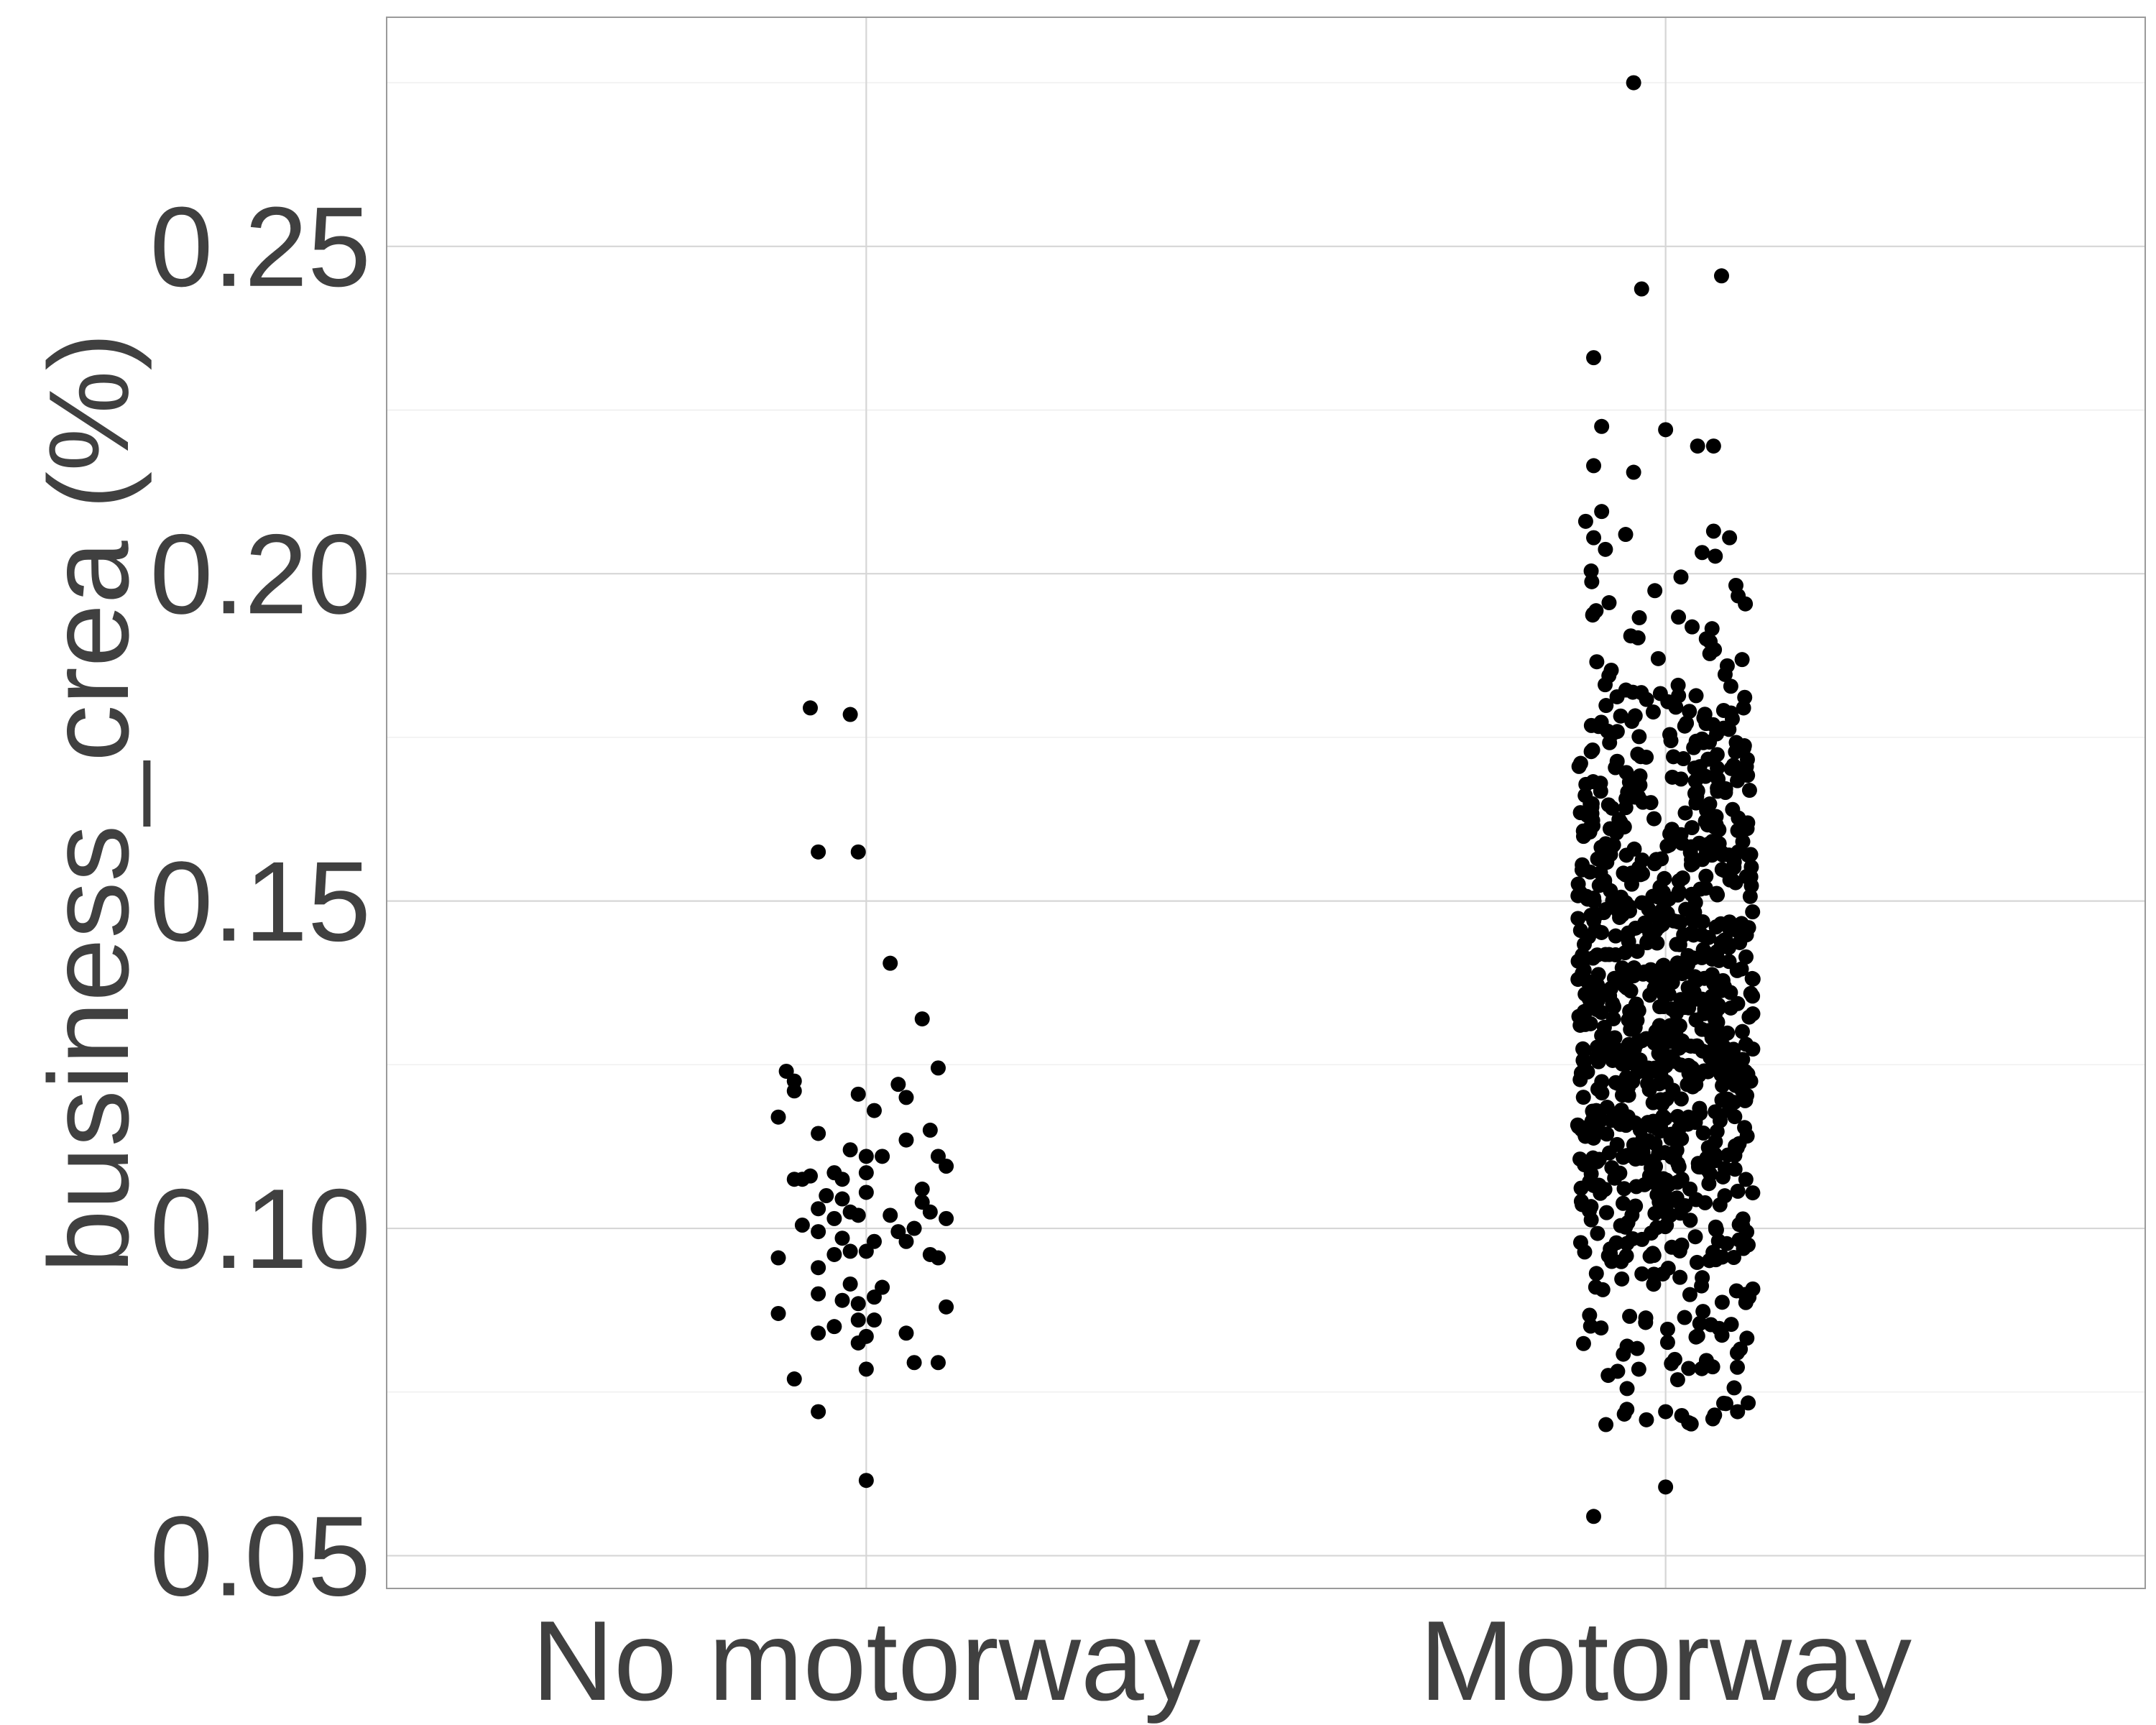  Describe the element at coordinates (89, 803) in the screenshot. I see `y-axis-title: business_crea (%)` at that location.